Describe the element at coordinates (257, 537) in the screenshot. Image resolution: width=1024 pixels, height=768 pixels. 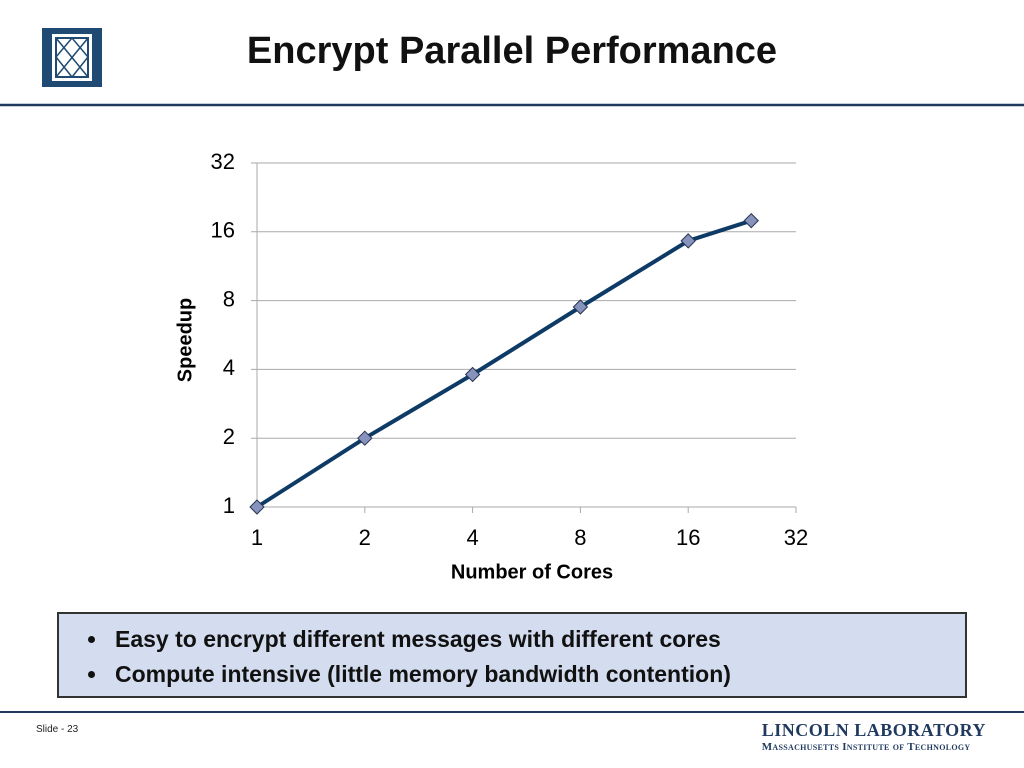
I see `x-tick-label: 1` at that location.